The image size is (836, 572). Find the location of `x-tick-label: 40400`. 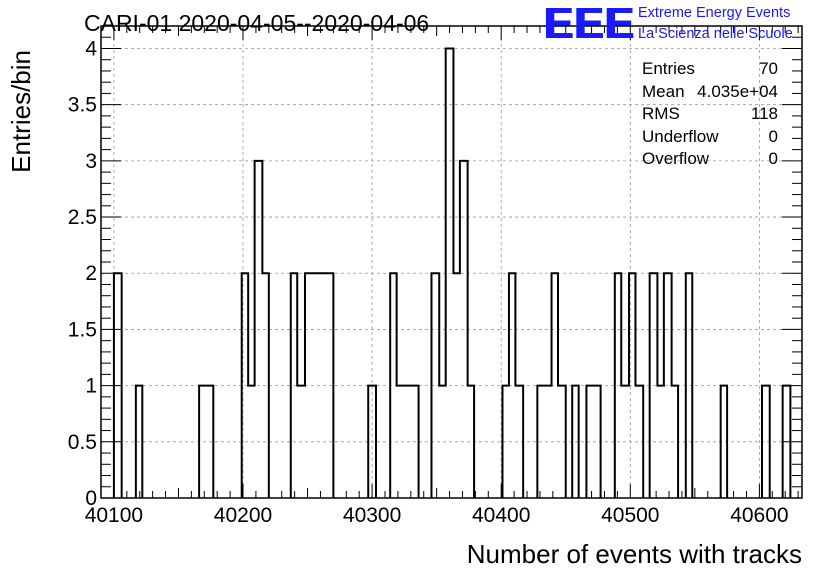

x-tick-label: 40400 is located at coordinates (501, 515).